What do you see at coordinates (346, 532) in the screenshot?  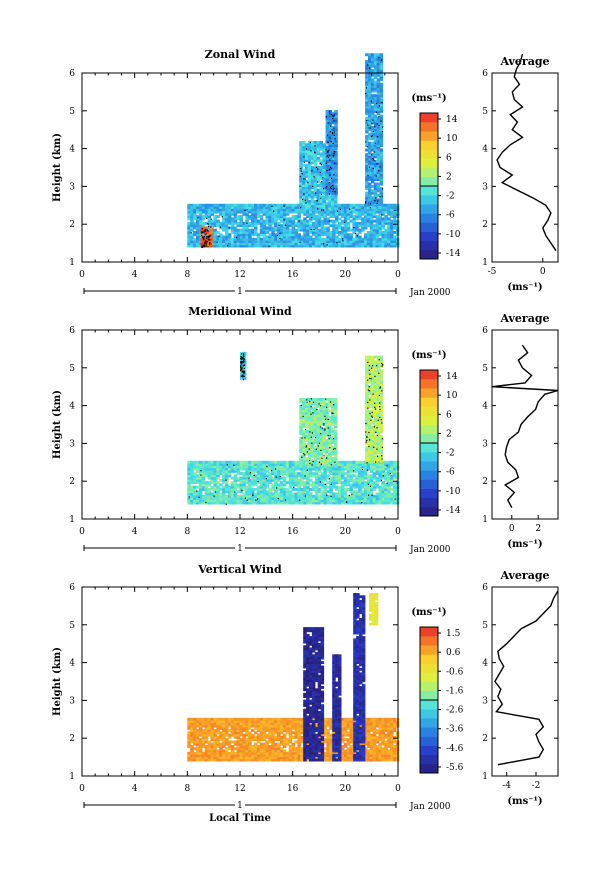 I see `x-tick-label: 20` at bounding box center [346, 532].